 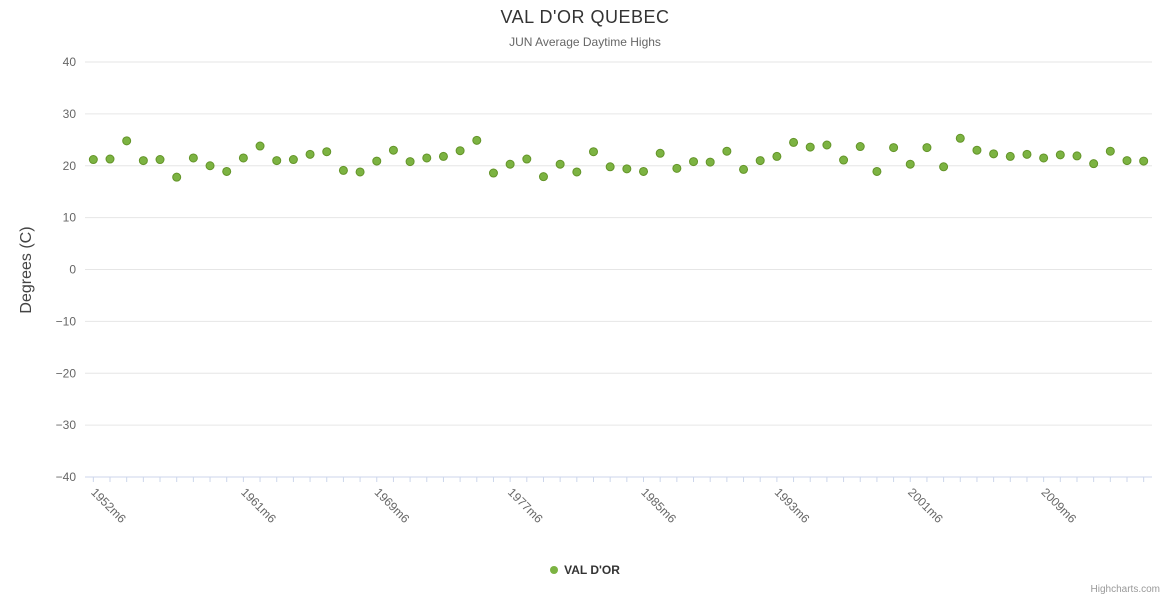 I want to click on chart-subtitle: JUN Average Daytime Highs, so click(x=585, y=42).